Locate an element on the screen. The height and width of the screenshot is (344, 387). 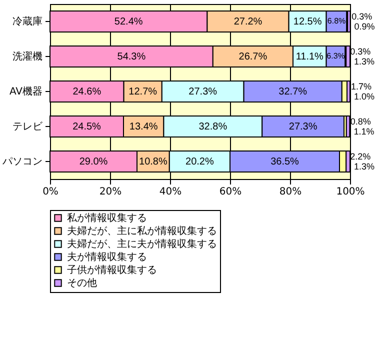
data-label: 12.5% is located at coordinates (307, 22).